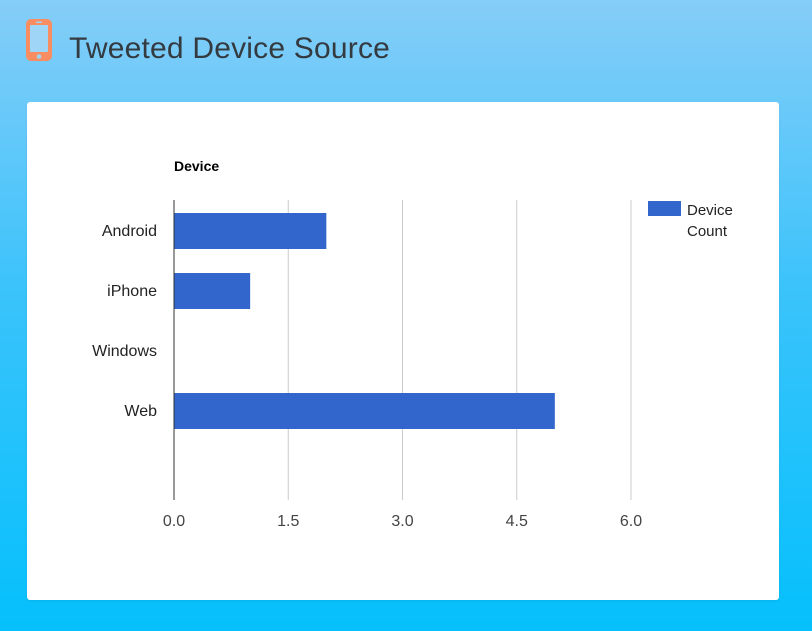 The width and height of the screenshot is (812, 631). Describe the element at coordinates (124, 321) in the screenshot. I see `category-labels: Android iPhone Windows Web` at that location.